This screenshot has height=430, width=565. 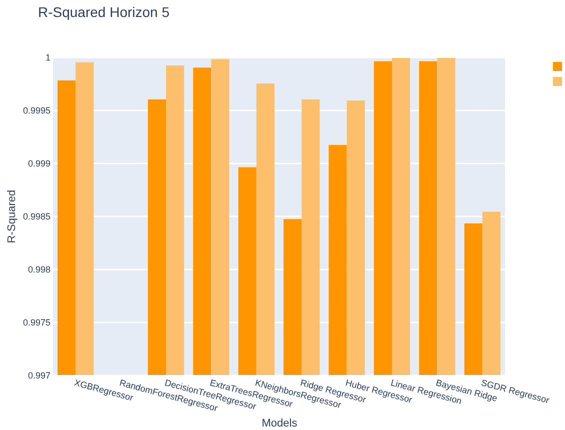 What do you see at coordinates (104, 12) in the screenshot?
I see `chart-title: R-Squared Horizon 5` at bounding box center [104, 12].